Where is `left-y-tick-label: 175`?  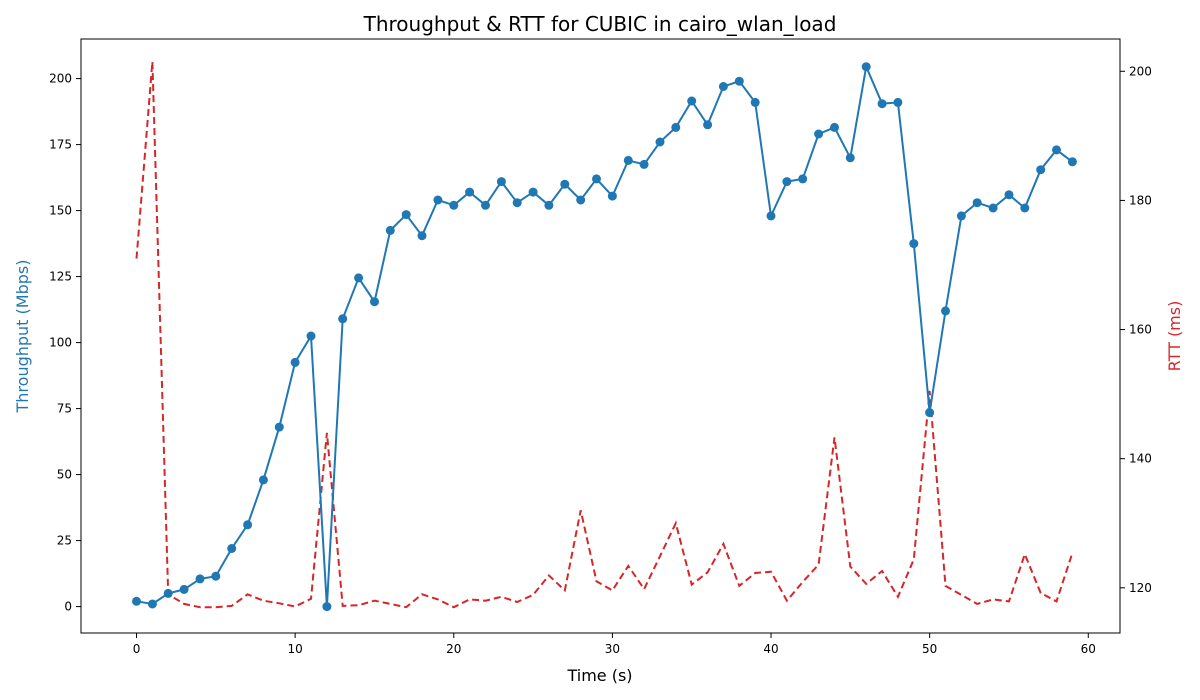 left-y-tick-label: 175 is located at coordinates (60, 145).